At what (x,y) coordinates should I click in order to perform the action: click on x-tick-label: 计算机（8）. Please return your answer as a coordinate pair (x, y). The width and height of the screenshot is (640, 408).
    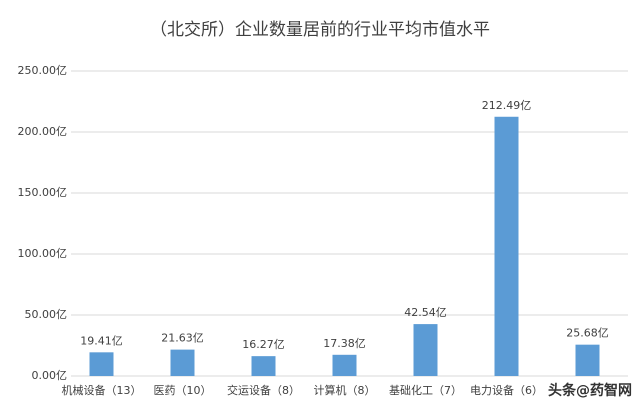
    Looking at the image, I should click on (345, 390).